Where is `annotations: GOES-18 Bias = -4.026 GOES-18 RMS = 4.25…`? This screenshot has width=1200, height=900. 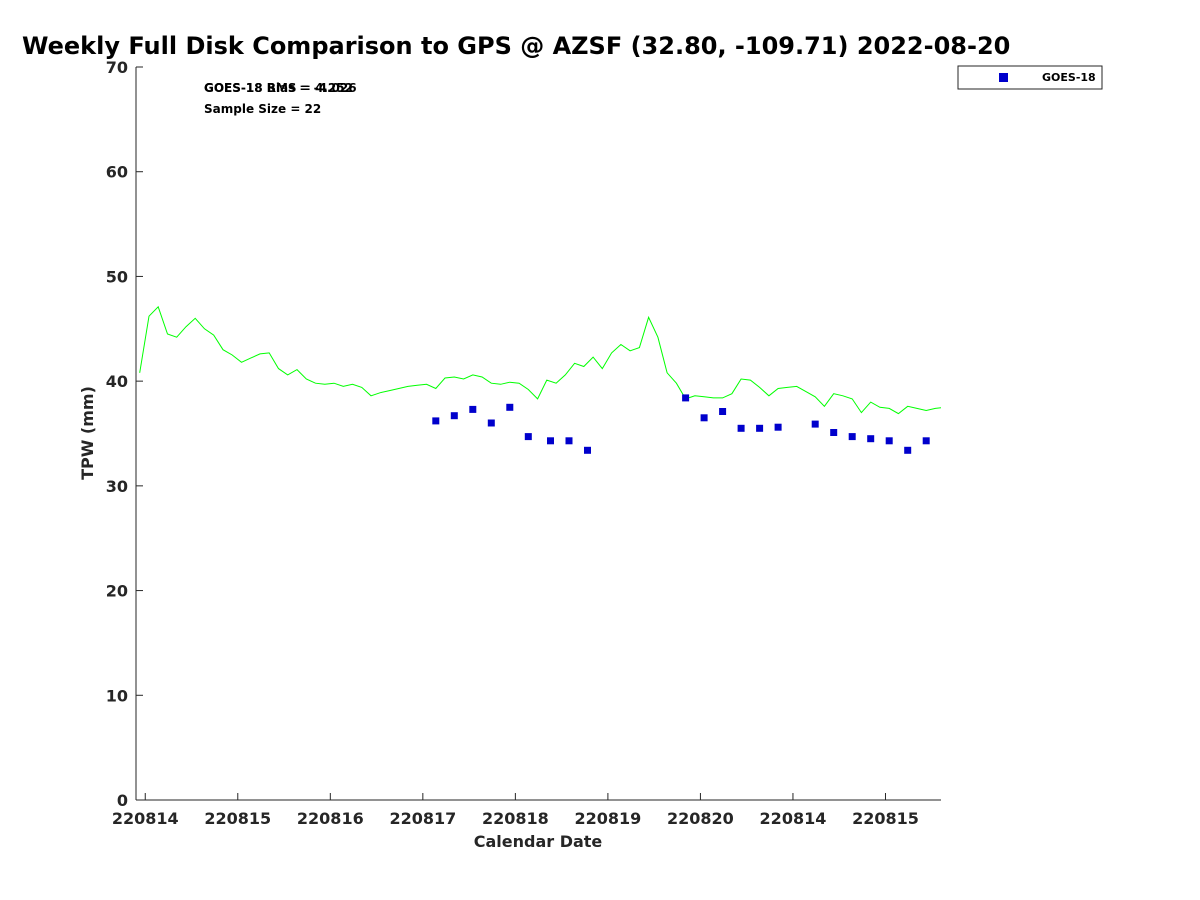 annotations: GOES-18 Bias = -4.026 GOES-18 RMS = 4.25… is located at coordinates (280, 98).